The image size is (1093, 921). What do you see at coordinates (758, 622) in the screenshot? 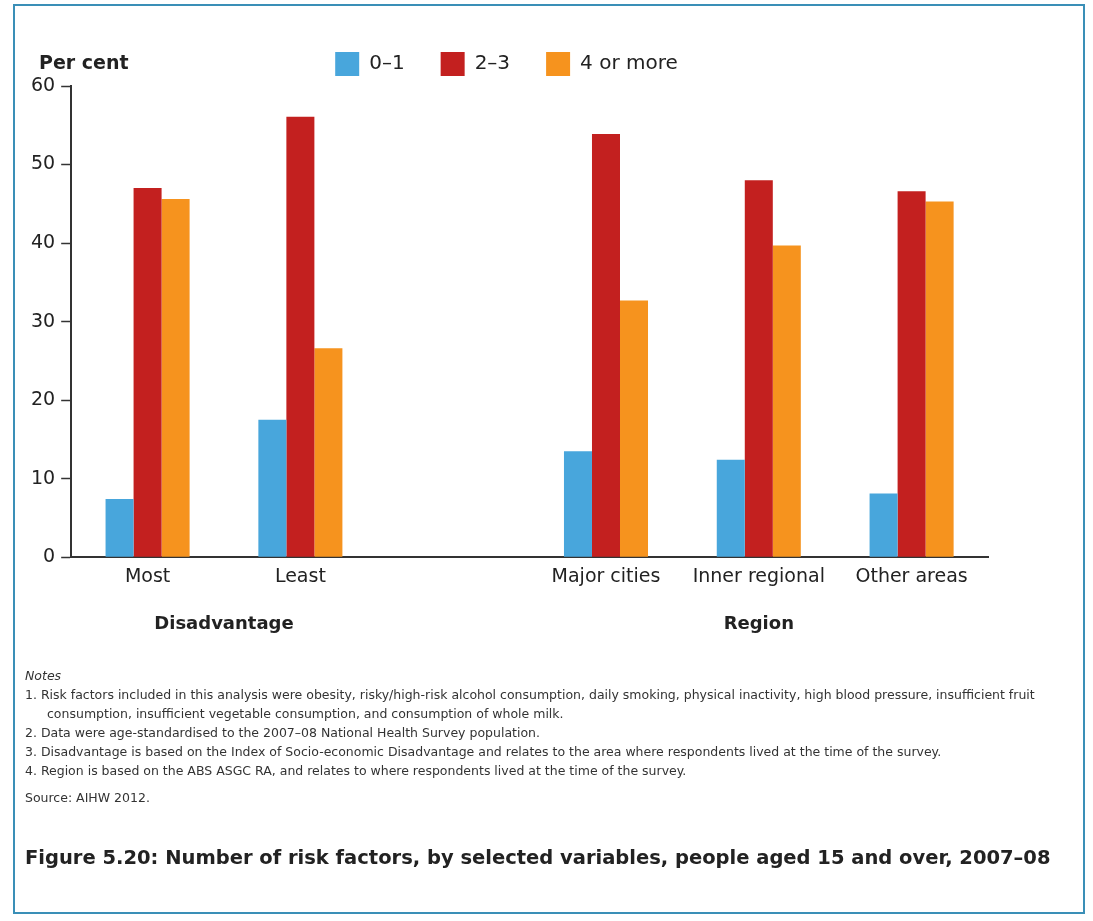
I see `text: Region` at bounding box center [758, 622].